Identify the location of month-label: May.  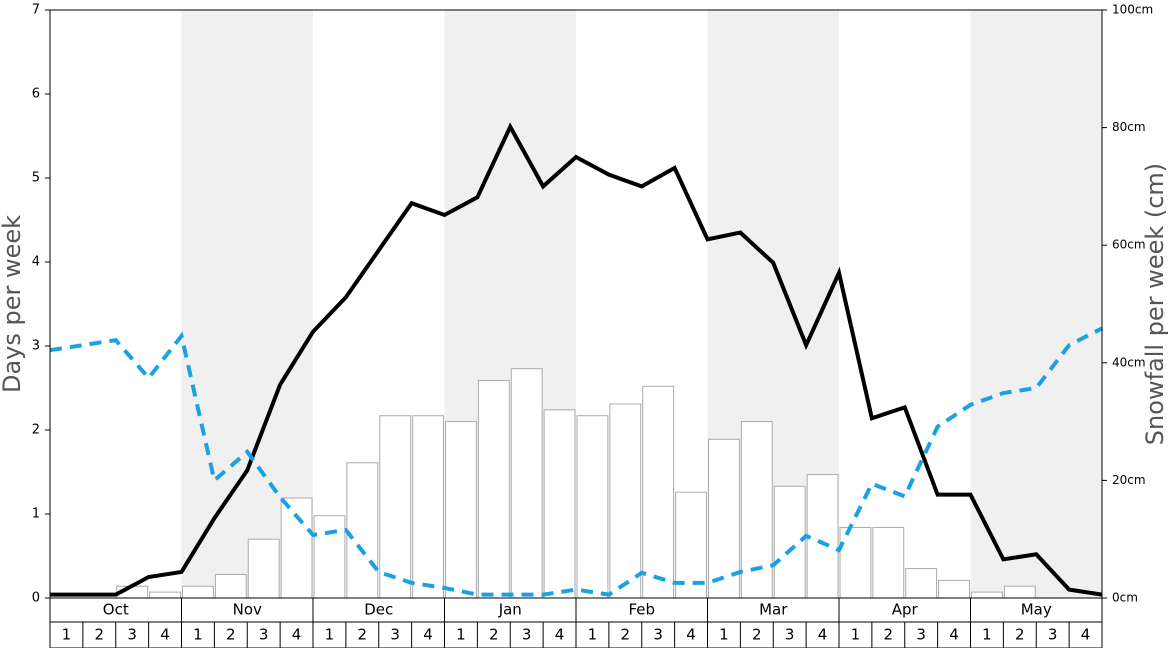
(1036, 610).